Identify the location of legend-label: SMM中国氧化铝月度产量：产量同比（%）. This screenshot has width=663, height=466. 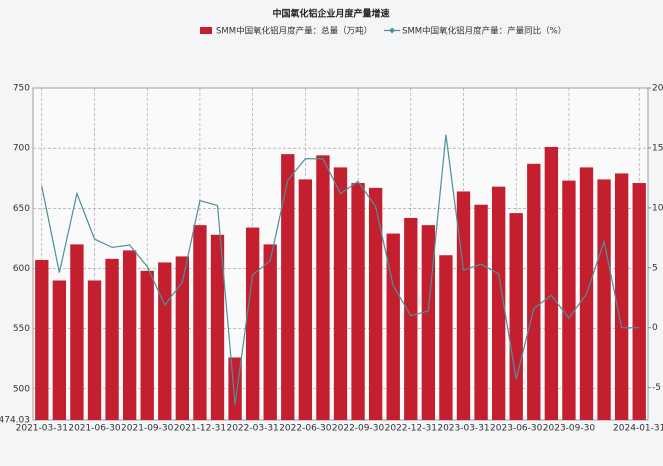
(484, 31).